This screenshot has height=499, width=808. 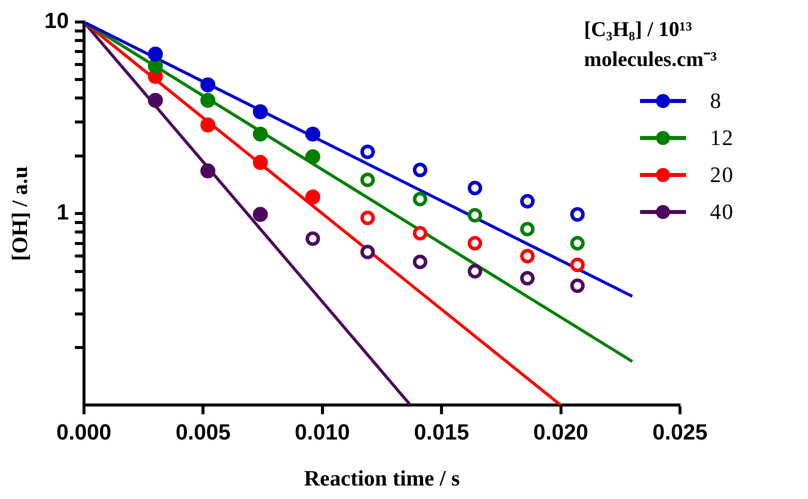 What do you see at coordinates (19, 213) in the screenshot?
I see `y-axis-title: [OH] / a.u` at bounding box center [19, 213].